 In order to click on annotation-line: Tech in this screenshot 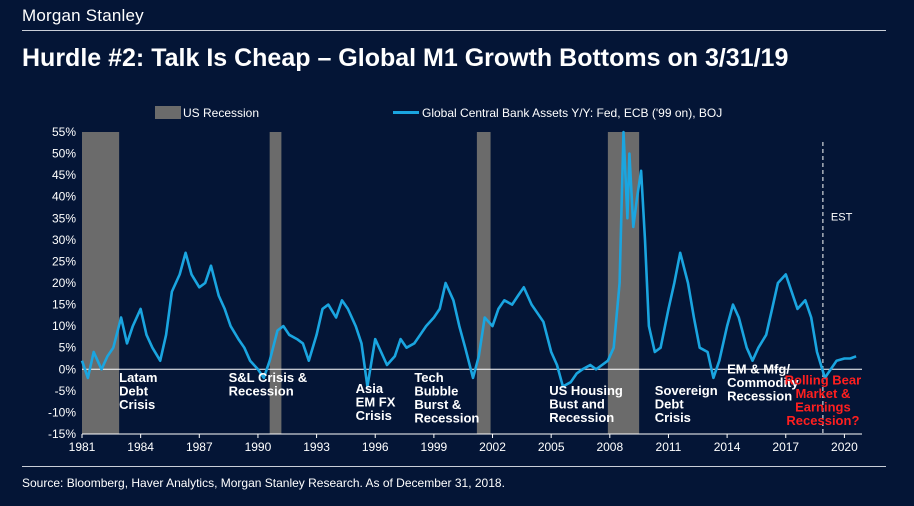, I will do `click(428, 377)`.